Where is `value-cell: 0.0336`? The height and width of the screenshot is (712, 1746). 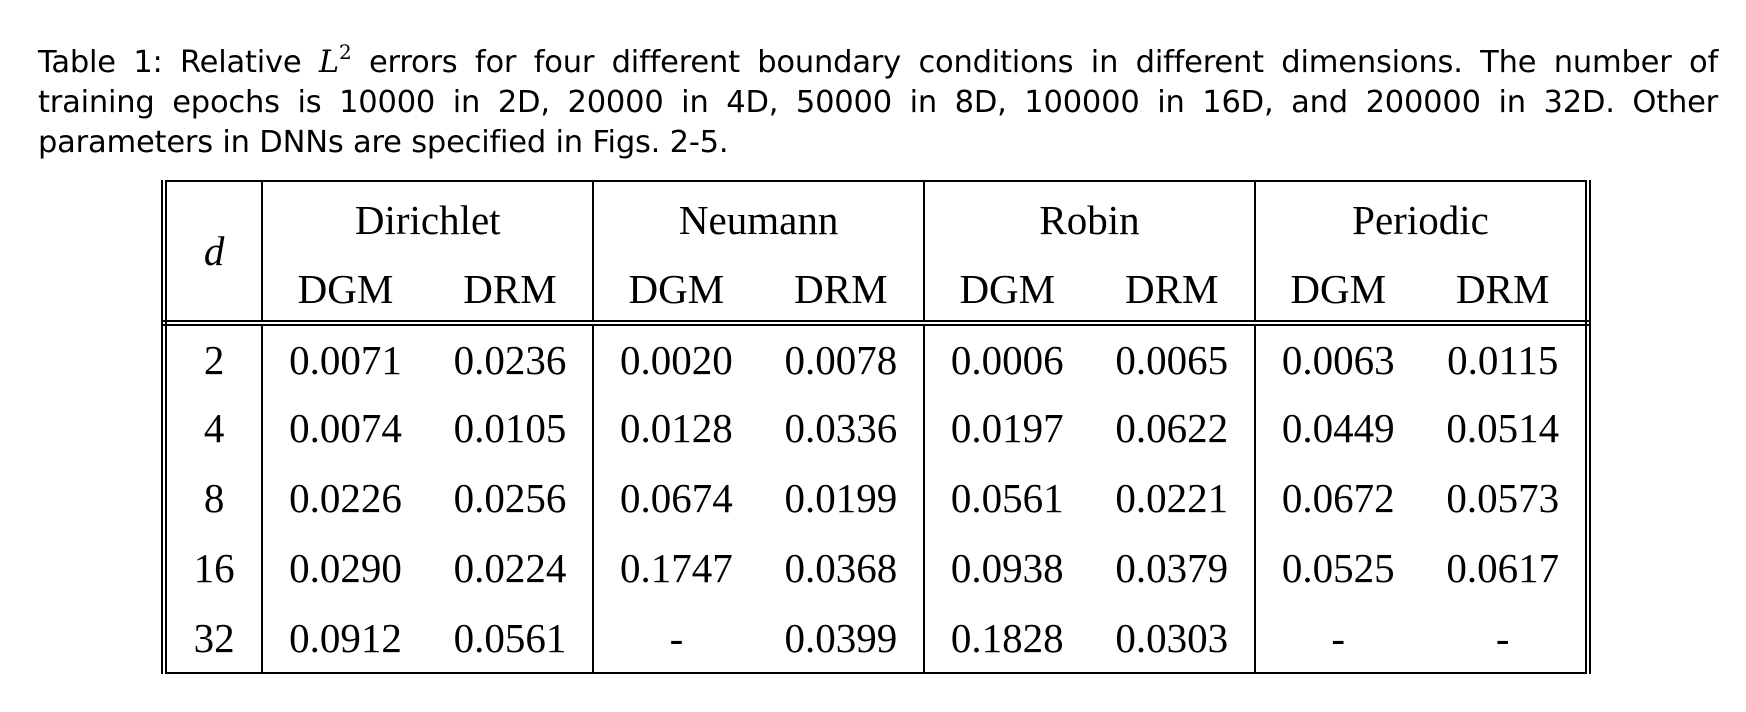 value-cell: 0.0336 is located at coordinates (841, 428).